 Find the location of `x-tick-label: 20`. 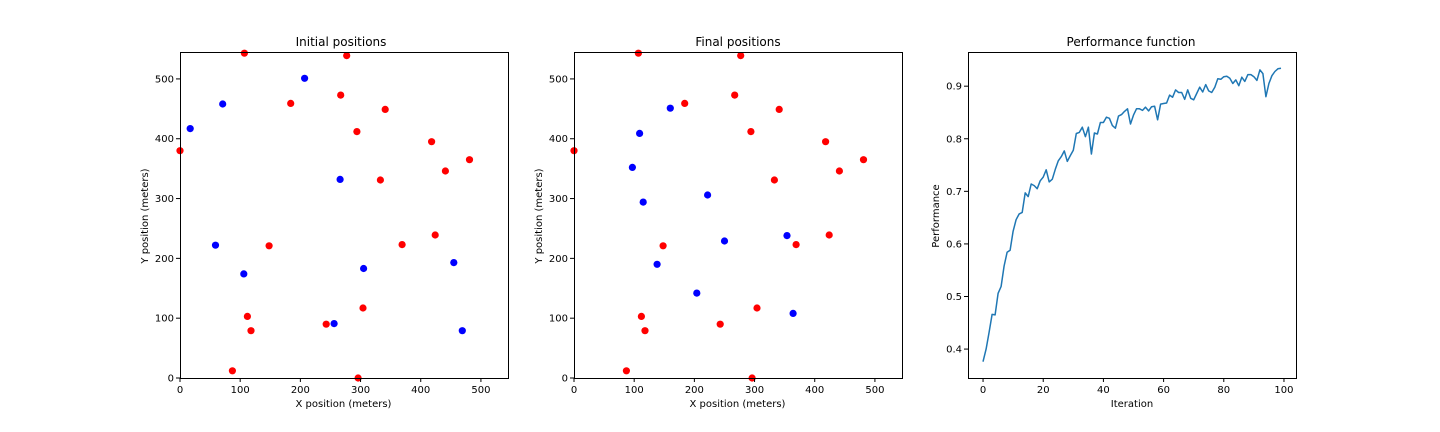

x-tick-label: 20 is located at coordinates (1043, 390).